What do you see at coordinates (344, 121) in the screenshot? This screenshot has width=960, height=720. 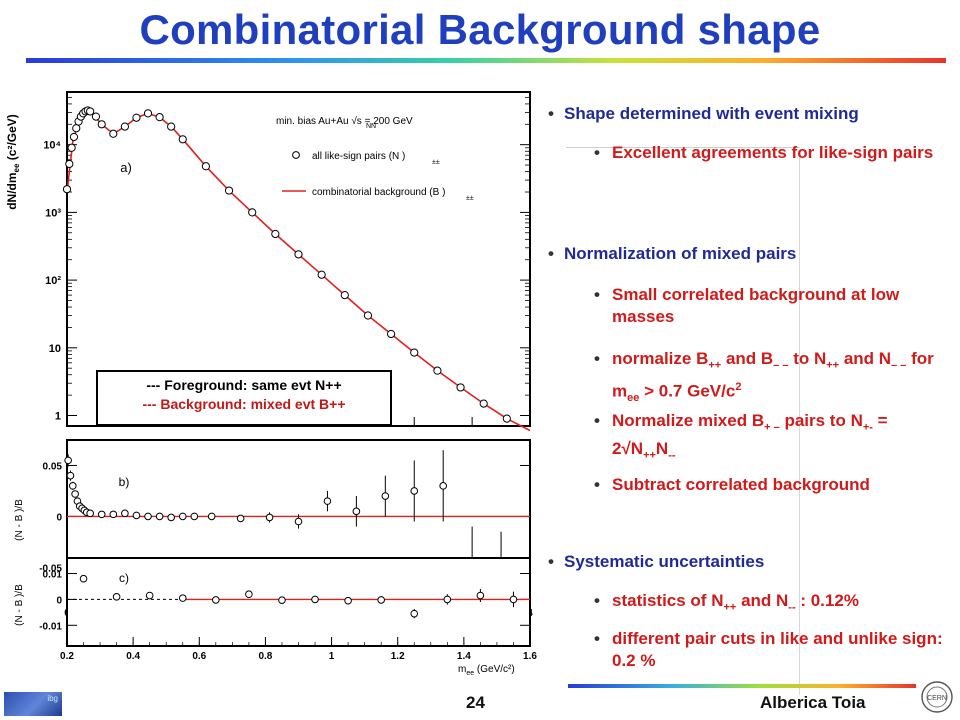 I see `panel-a-legend-header: min. bias Au+Au √s = 200 GeV` at bounding box center [344, 121].